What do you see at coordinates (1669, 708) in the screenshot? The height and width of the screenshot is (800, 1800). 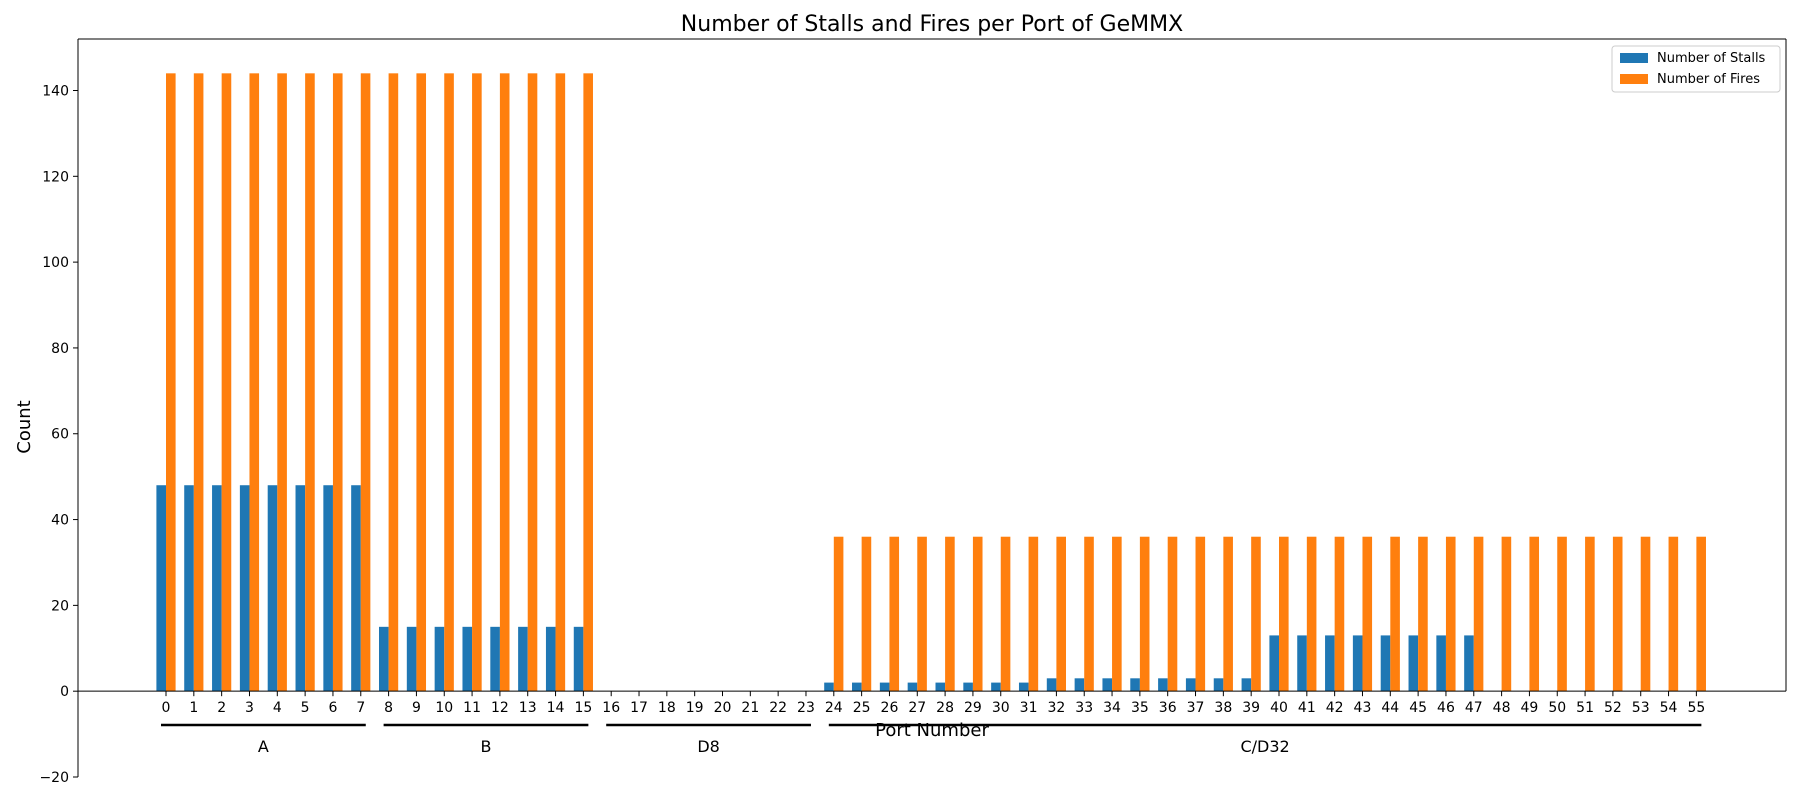 I see `x-tick-label-54: 54` at bounding box center [1669, 708].